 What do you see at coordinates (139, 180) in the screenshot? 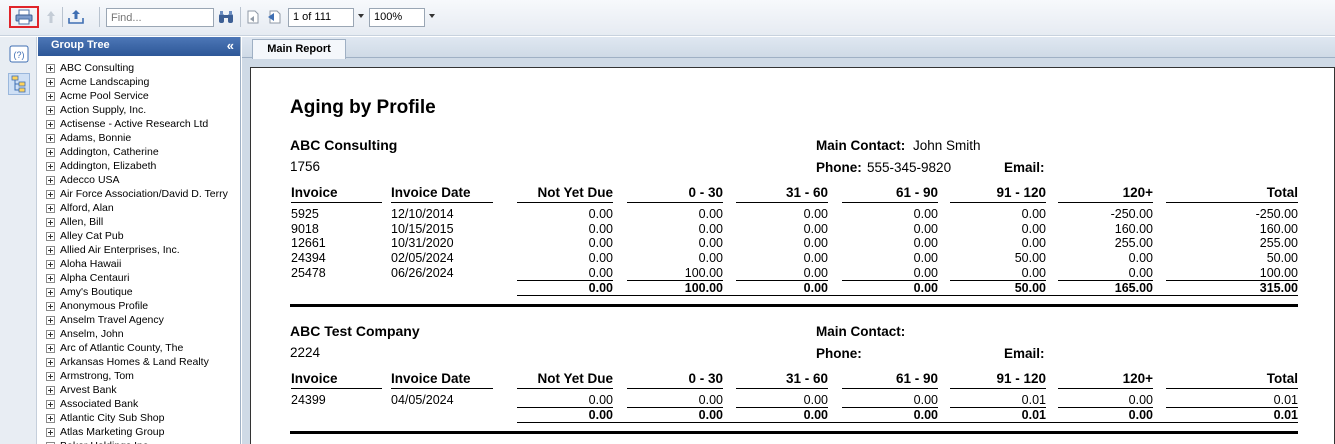
I see `tree-item: Adecco USA` at bounding box center [139, 180].